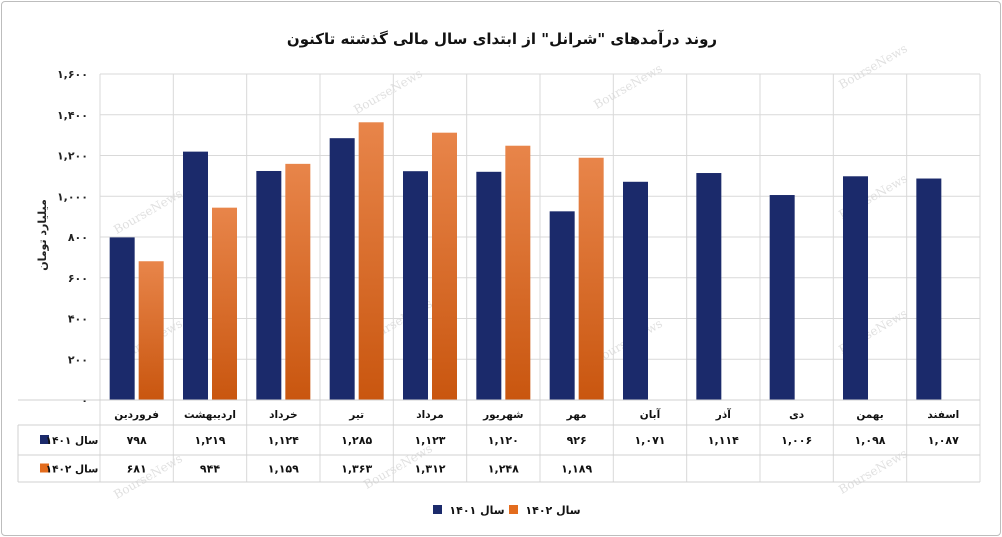 The height and width of the screenshot is (537, 1002). I want to click on category-label: تیر, so click(356, 415).